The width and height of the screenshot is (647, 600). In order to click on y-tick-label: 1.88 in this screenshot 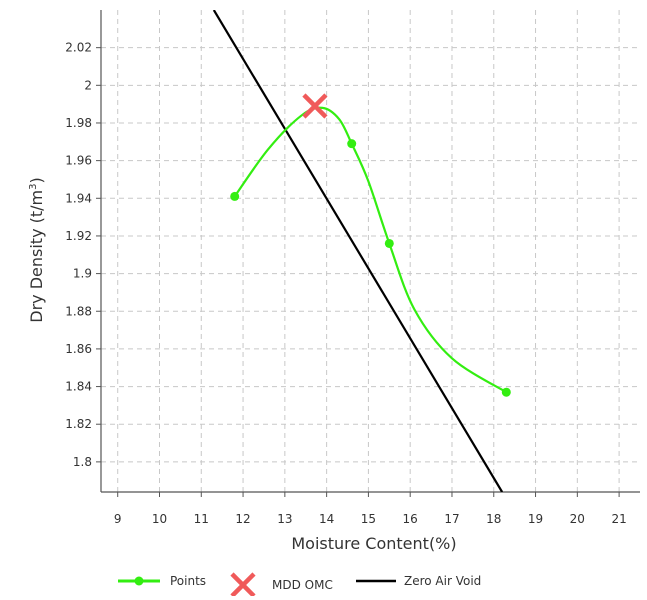, I will do `click(78, 311)`.